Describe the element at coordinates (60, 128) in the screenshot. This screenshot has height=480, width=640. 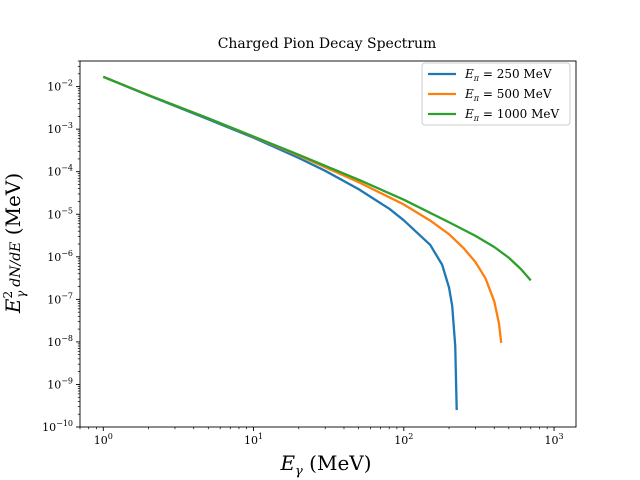
I see `y-tick-label: 10⁻³` at that location.